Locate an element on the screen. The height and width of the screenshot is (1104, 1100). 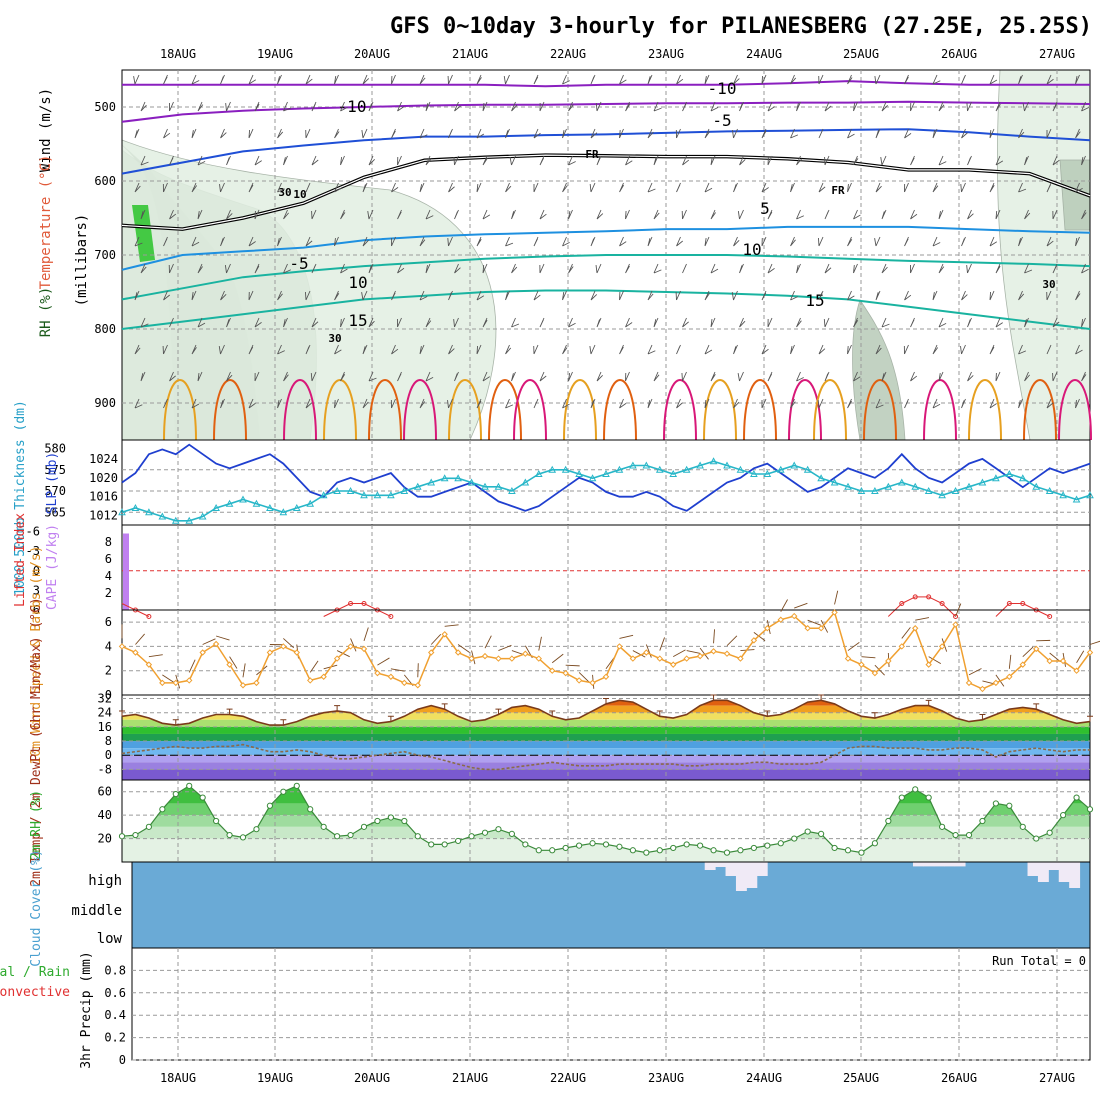
cloud-tick-label: middle is located at coordinates (96, 911).